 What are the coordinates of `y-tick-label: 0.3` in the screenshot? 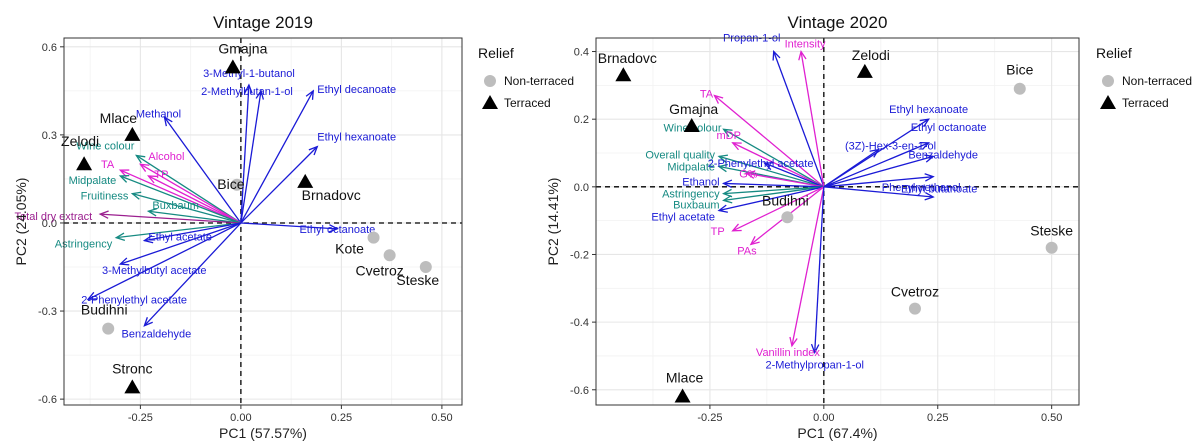 It's located at (49, 136).